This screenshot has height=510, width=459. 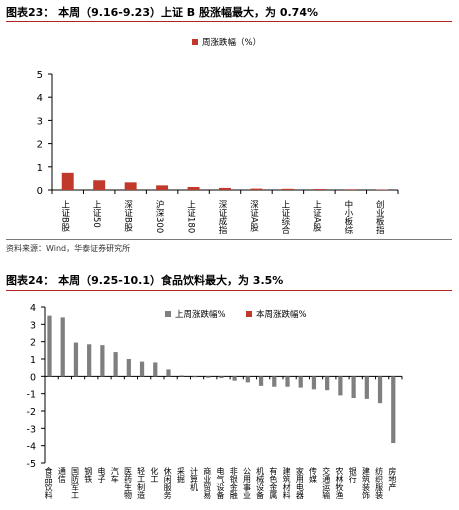 What do you see at coordinates (313, 475) in the screenshot?
I see `chart2-category-label: 传媒` at bounding box center [313, 475].